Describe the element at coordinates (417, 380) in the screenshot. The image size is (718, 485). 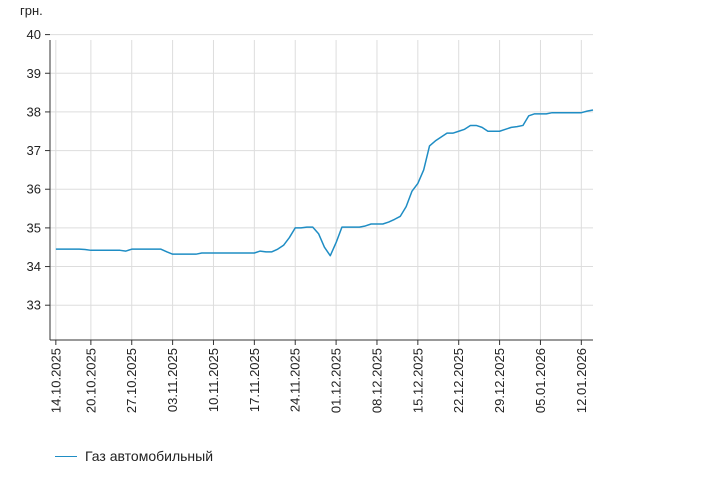
I see `x-tick-label: 15.12.2025` at that location.